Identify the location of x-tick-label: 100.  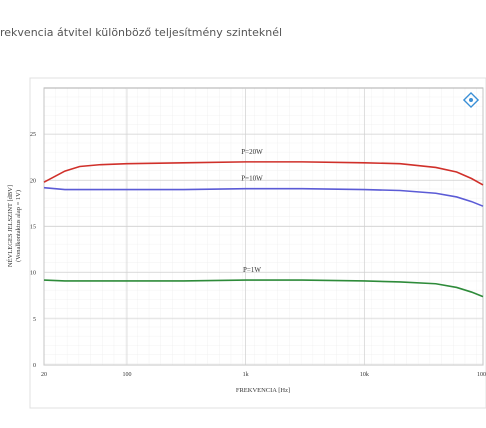
(126, 375).